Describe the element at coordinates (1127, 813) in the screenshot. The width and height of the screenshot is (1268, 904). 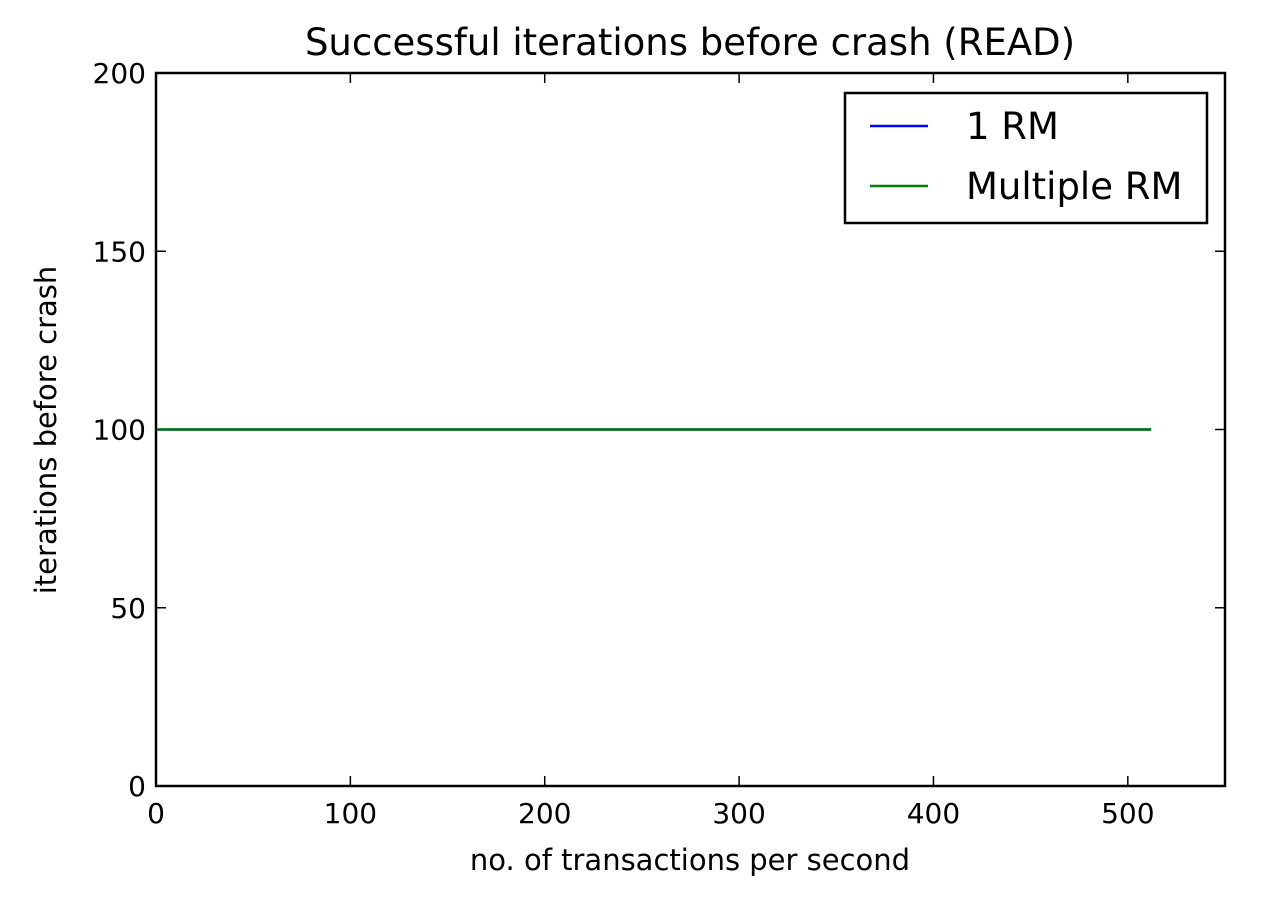
I see `x-tick-label: 500` at that location.